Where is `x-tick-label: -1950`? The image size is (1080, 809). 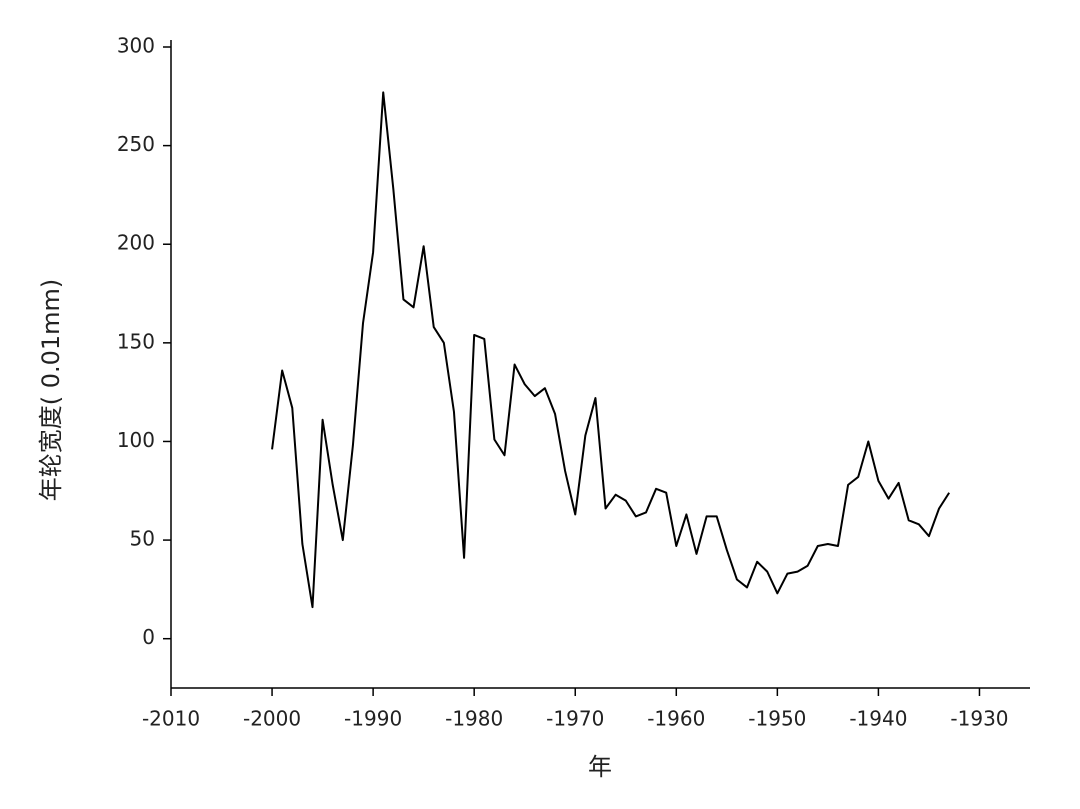
x-tick-label: -1950 is located at coordinates (777, 719).